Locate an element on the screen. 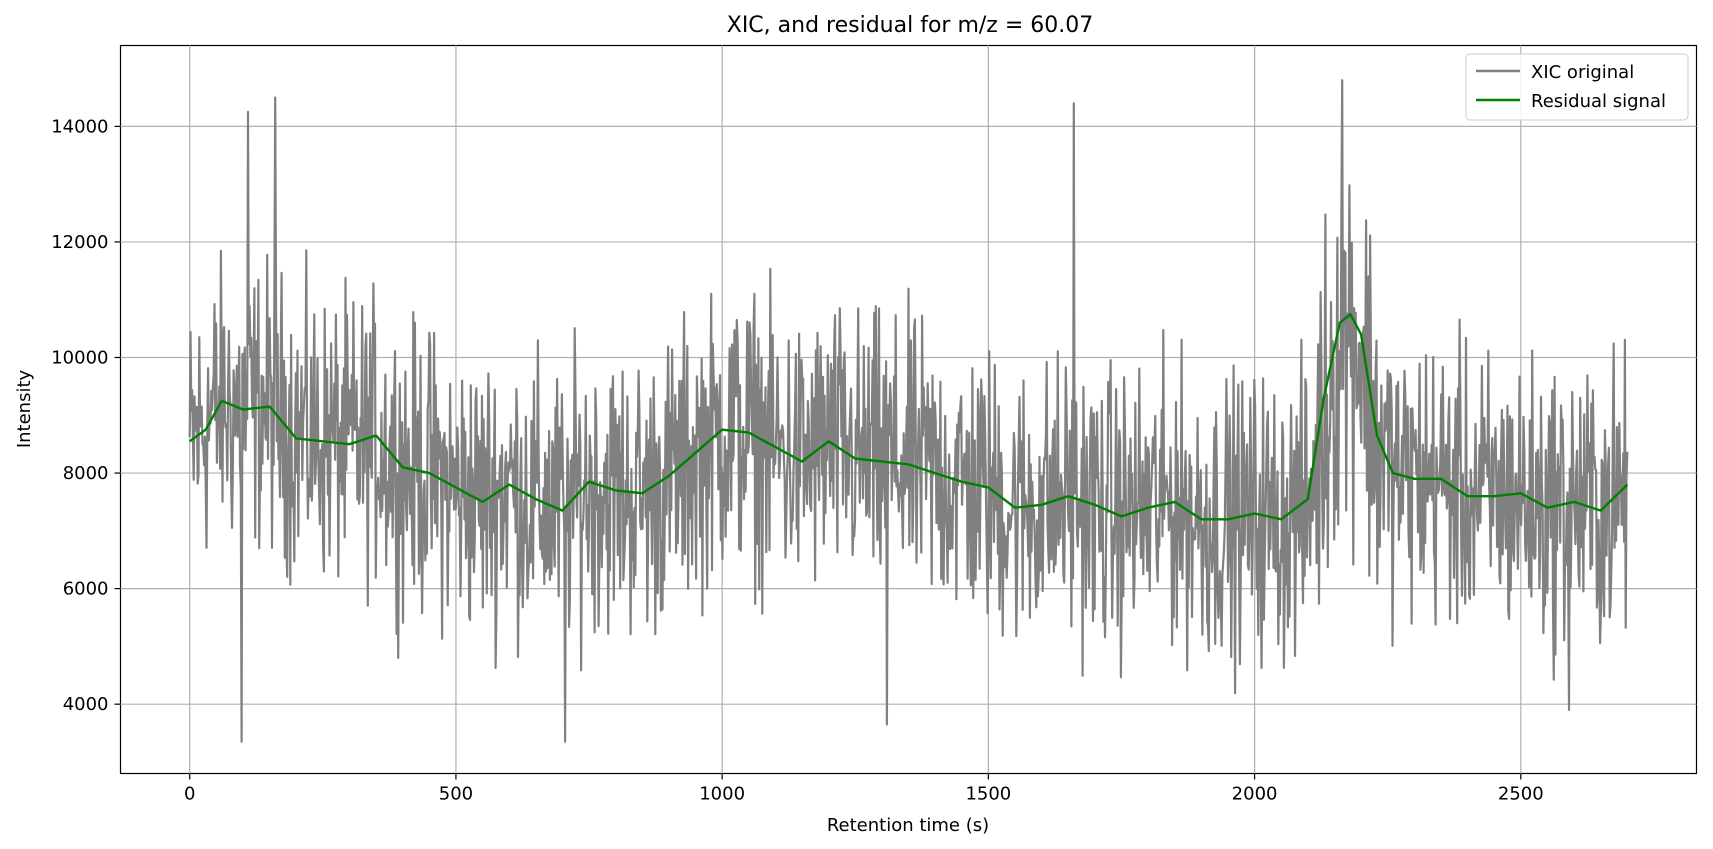  x-tick-label: 2500 is located at coordinates (1521, 794).